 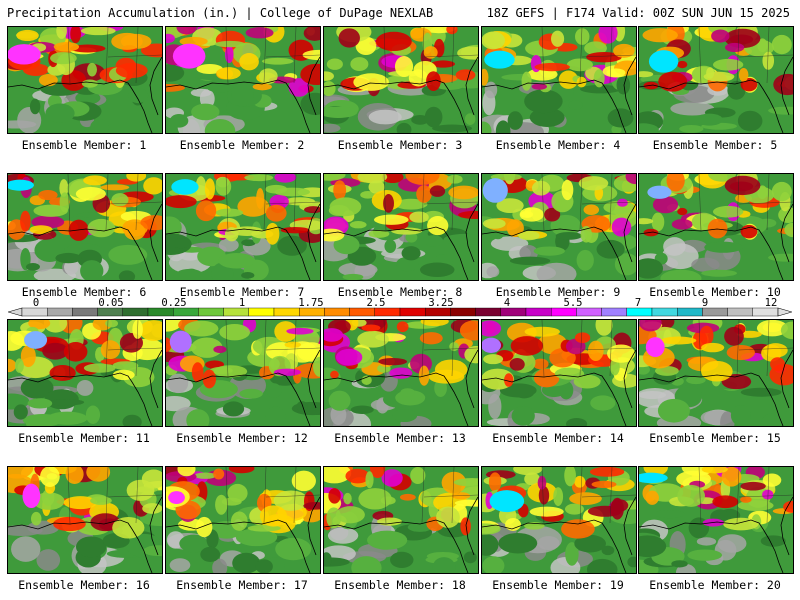 What do you see at coordinates (36, 303) in the screenshot?
I see `colorbar-tick-label: 0` at bounding box center [36, 303].